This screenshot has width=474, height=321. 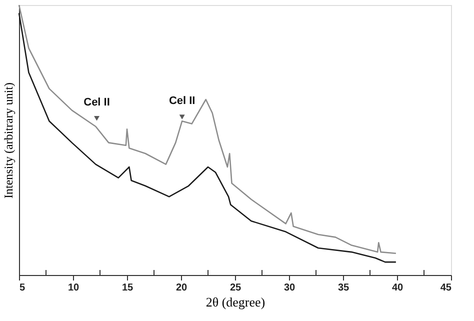 What do you see at coordinates (182, 288) in the screenshot?
I see `x-tick-label: 20` at bounding box center [182, 288].